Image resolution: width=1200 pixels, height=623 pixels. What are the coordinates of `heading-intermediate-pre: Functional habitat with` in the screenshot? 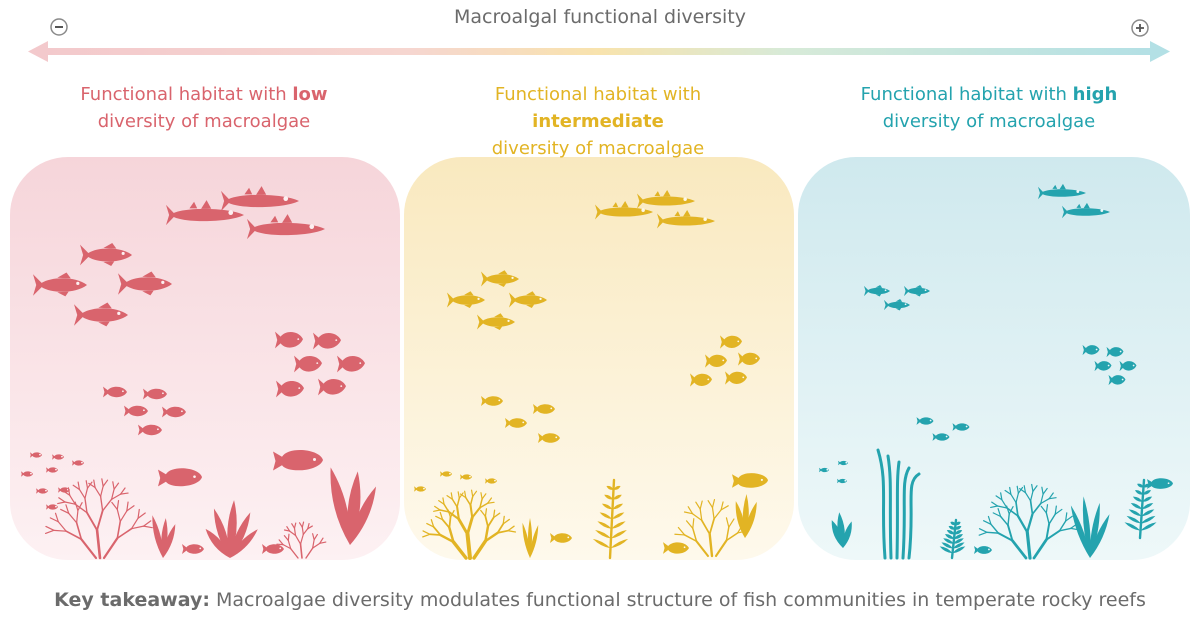 It's located at (598, 94).